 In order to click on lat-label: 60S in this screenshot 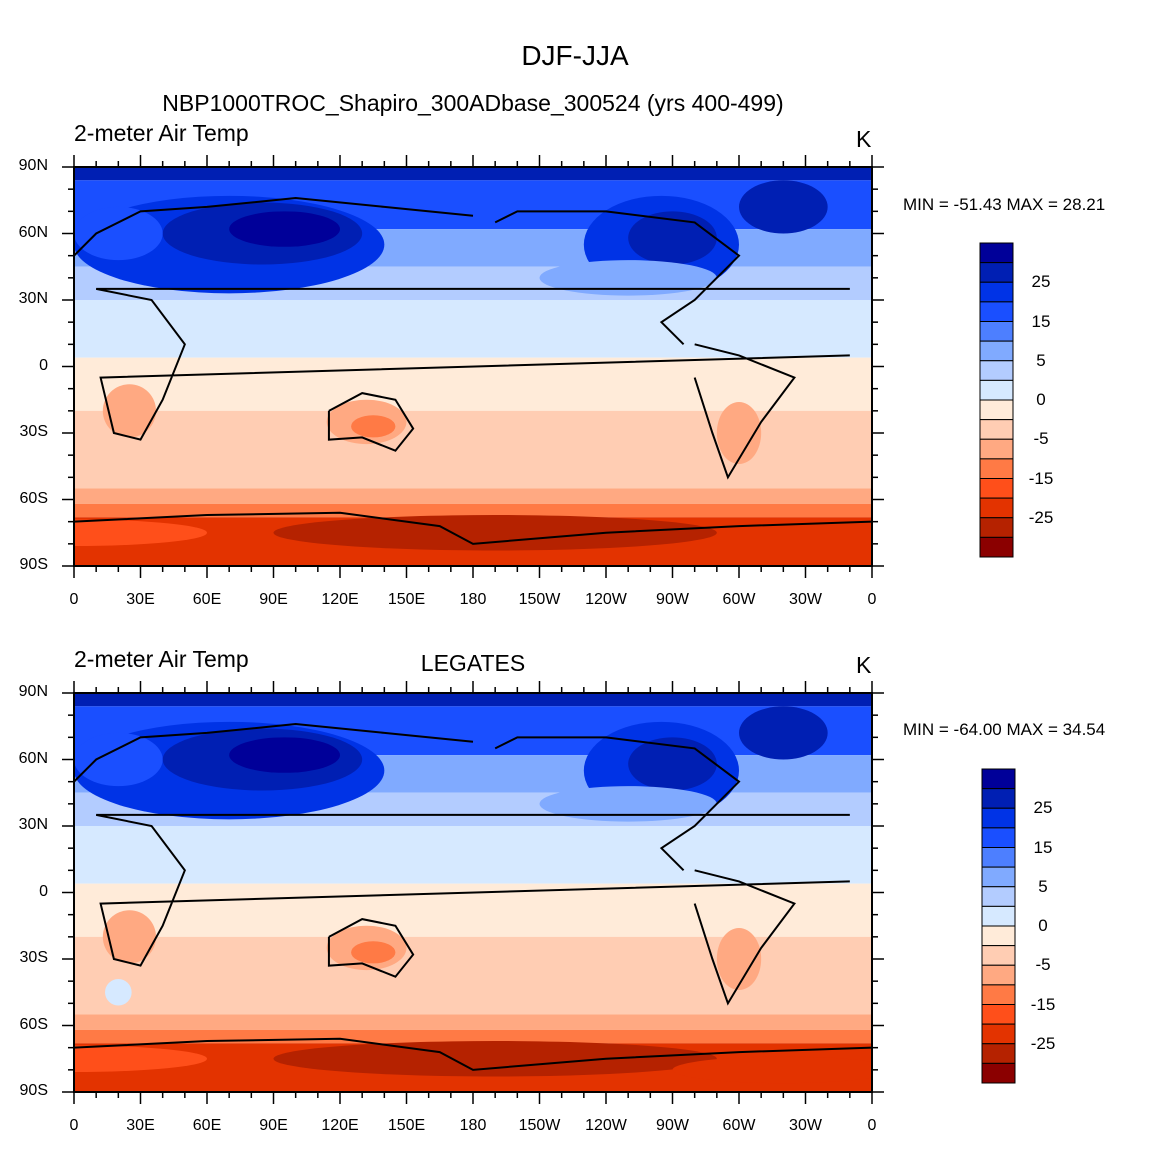, I will do `click(33, 498)`.